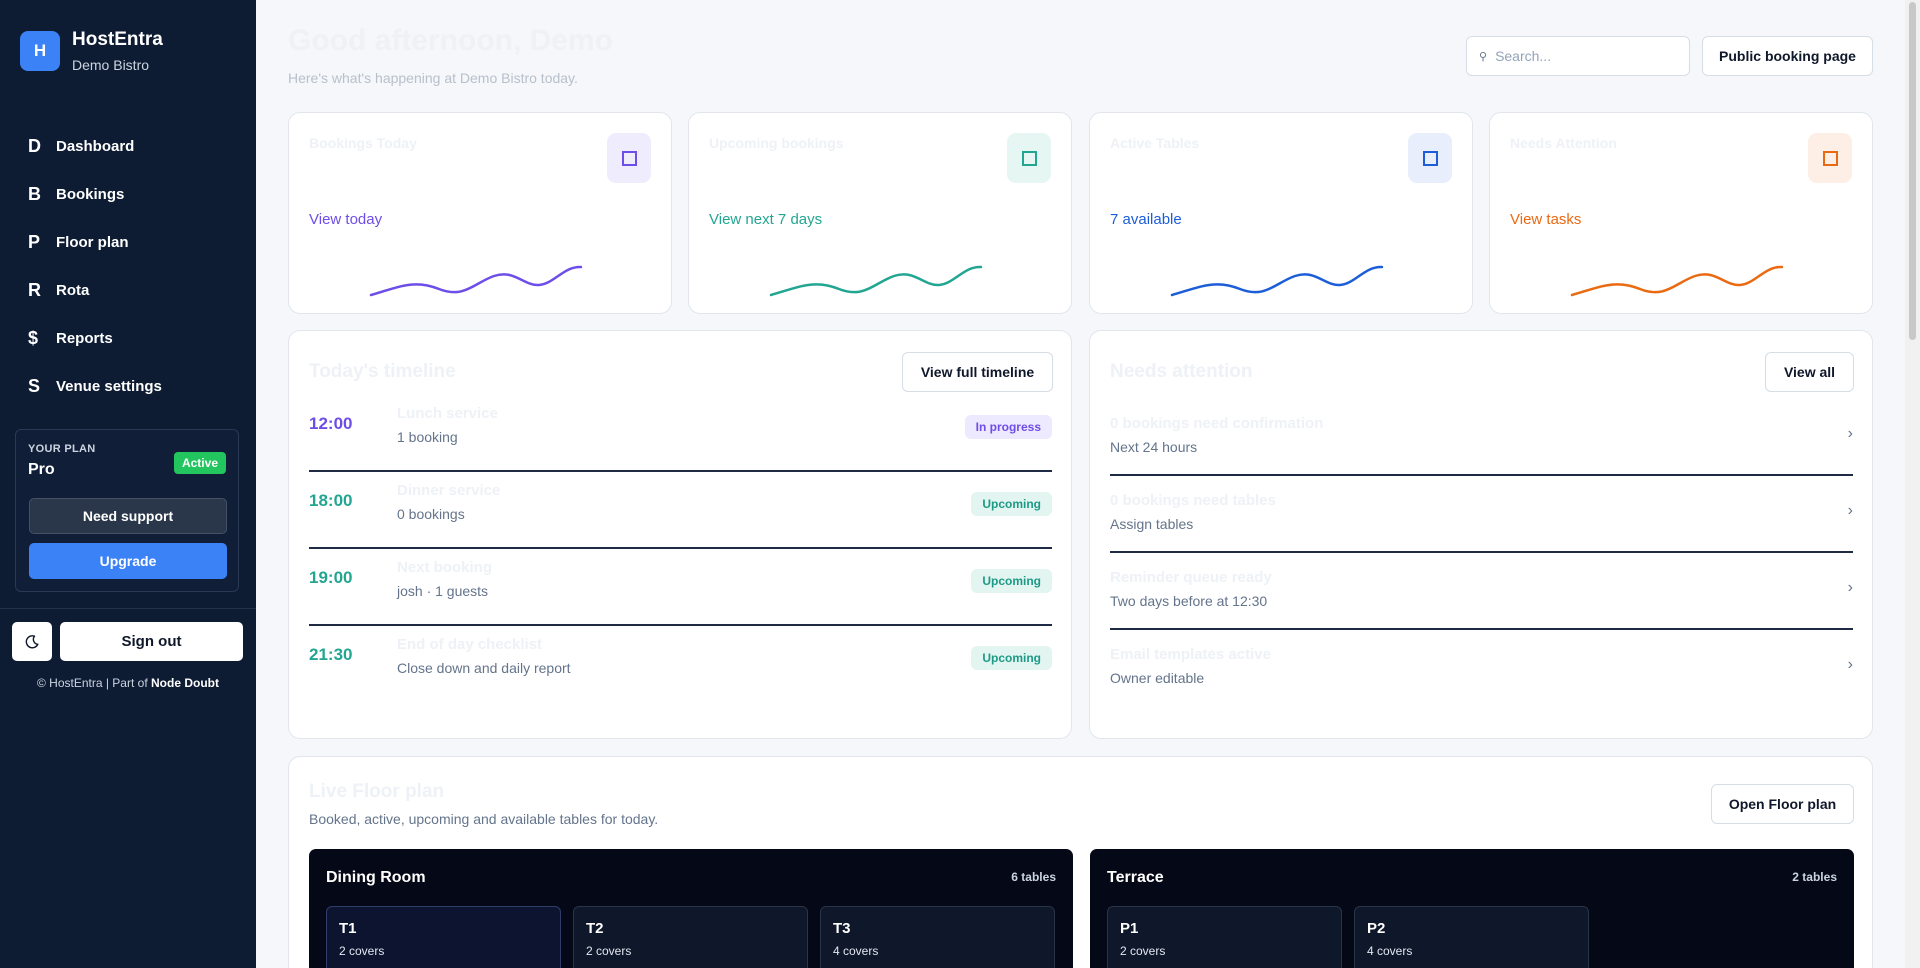 This screenshot has width=1920, height=968. I want to click on company-link: Node Doubt, so click(185, 683).